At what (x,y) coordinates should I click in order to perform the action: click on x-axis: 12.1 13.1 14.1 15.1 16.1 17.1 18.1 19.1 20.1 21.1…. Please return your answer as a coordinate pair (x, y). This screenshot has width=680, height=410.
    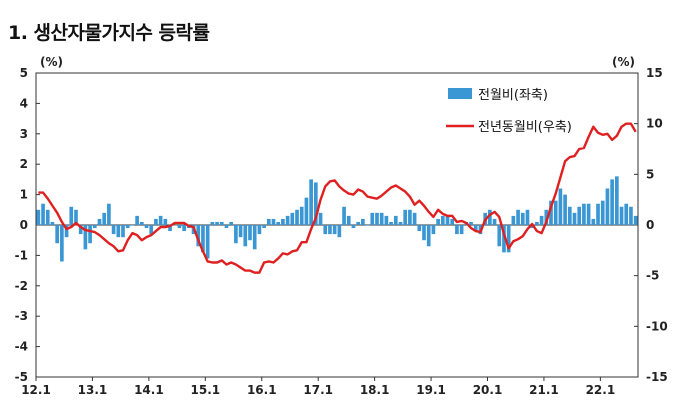
    Looking at the image, I should click on (318, 387).